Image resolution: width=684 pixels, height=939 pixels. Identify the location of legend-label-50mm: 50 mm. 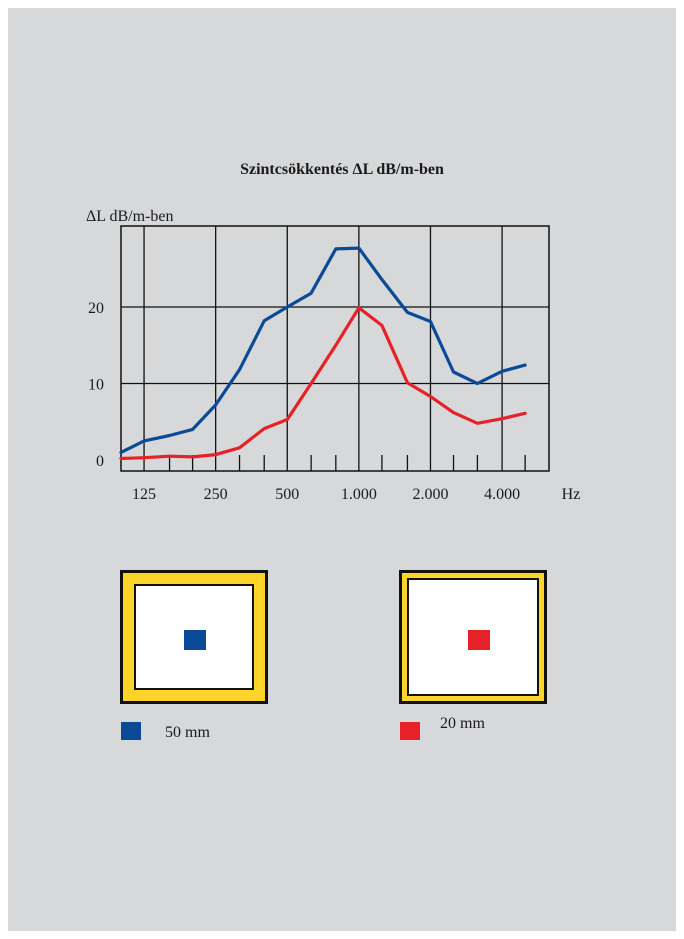
(187, 732).